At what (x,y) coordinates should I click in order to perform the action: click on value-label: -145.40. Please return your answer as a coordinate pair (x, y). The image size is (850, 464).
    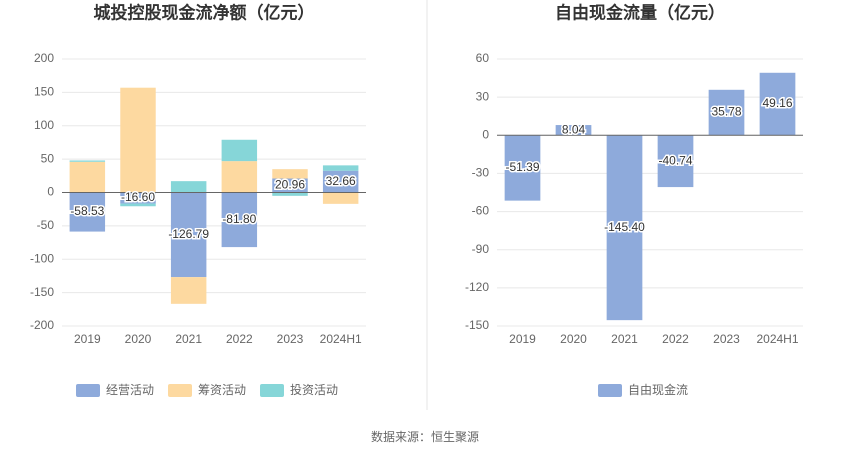
    Looking at the image, I should click on (624, 227).